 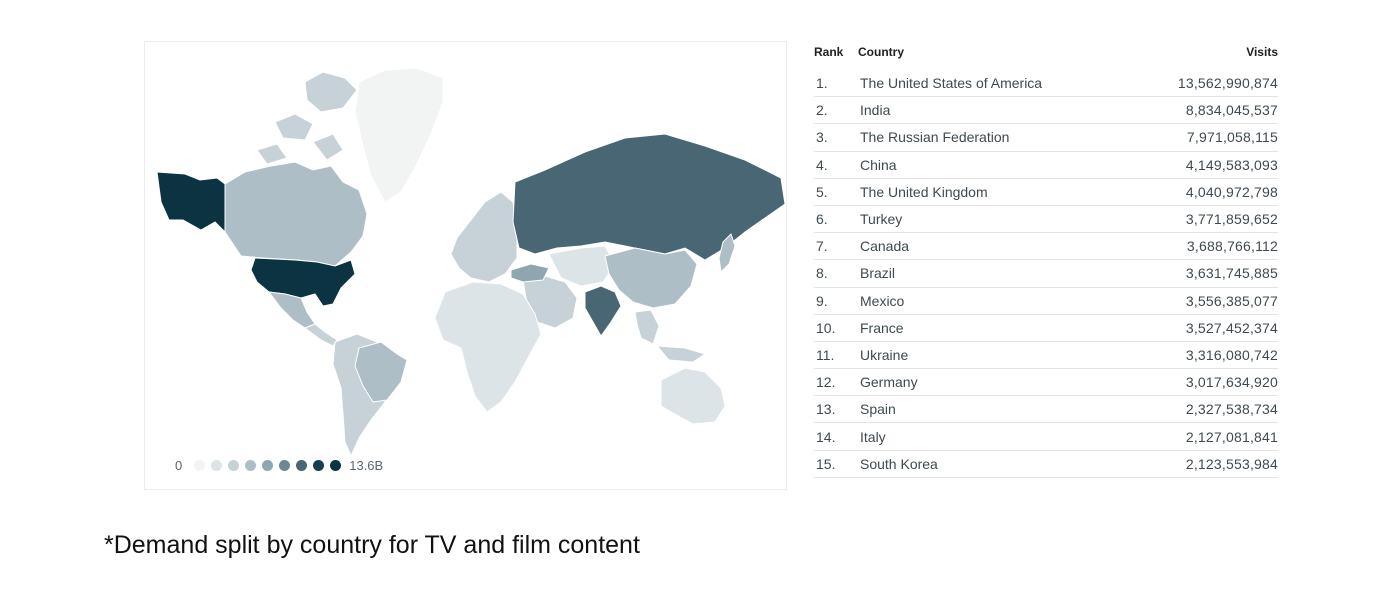 I want to click on row-country: Mexico, so click(x=882, y=300).